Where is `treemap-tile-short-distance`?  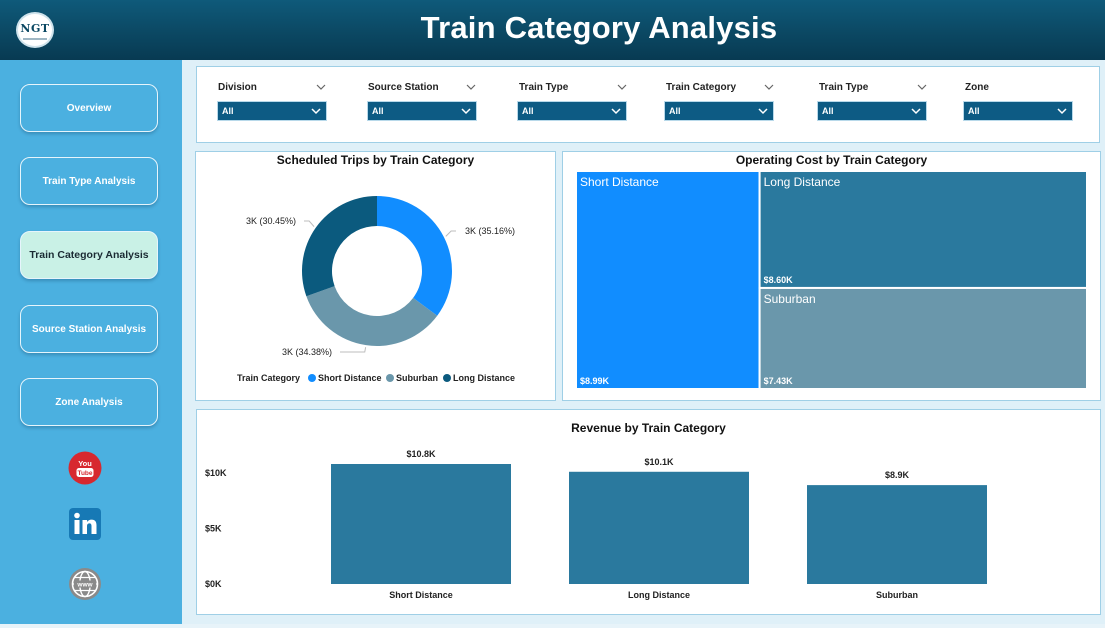
treemap-tile-short-distance is located at coordinates (668, 280).